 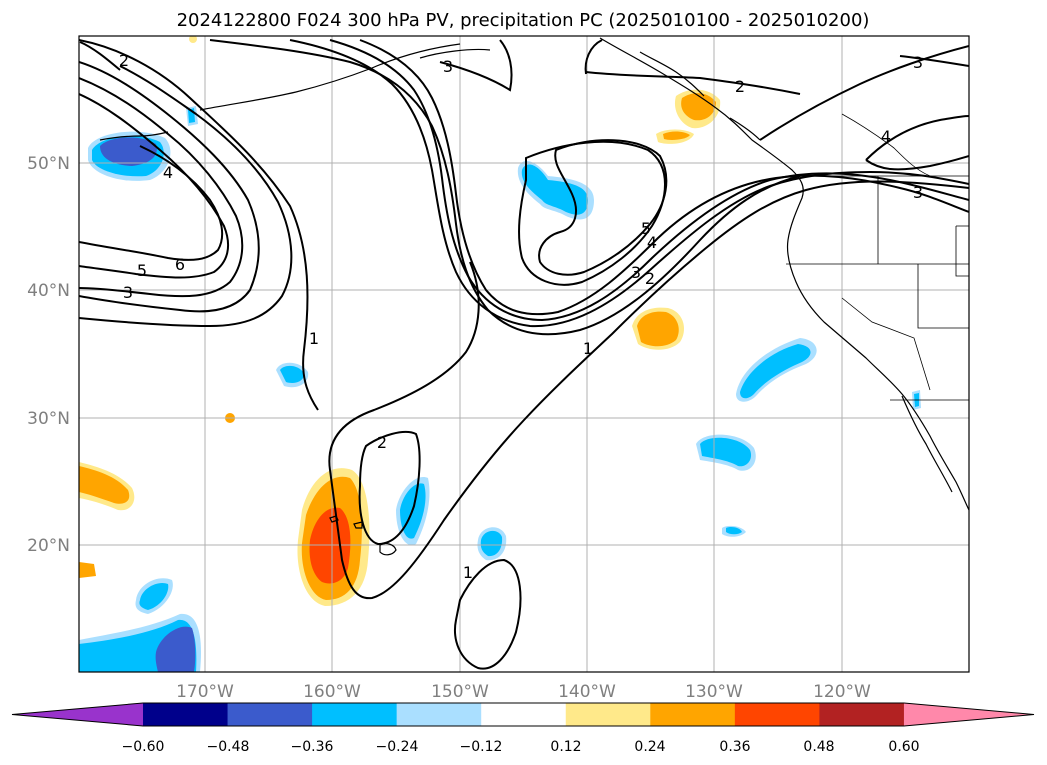 I want to click on colorbar-tick-label: −0.60, so click(x=143, y=747).